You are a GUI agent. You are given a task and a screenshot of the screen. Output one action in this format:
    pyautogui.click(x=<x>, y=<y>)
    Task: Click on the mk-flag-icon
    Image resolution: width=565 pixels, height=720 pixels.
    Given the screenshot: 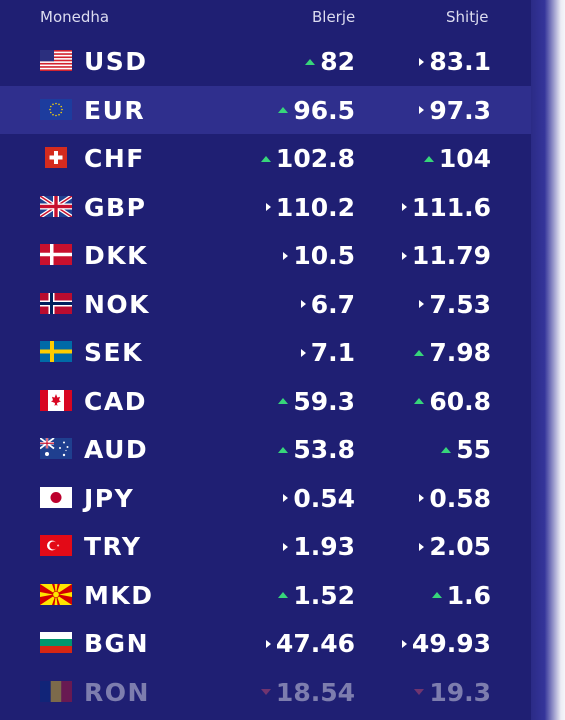 What is the action you would take?
    pyautogui.click(x=56, y=594)
    